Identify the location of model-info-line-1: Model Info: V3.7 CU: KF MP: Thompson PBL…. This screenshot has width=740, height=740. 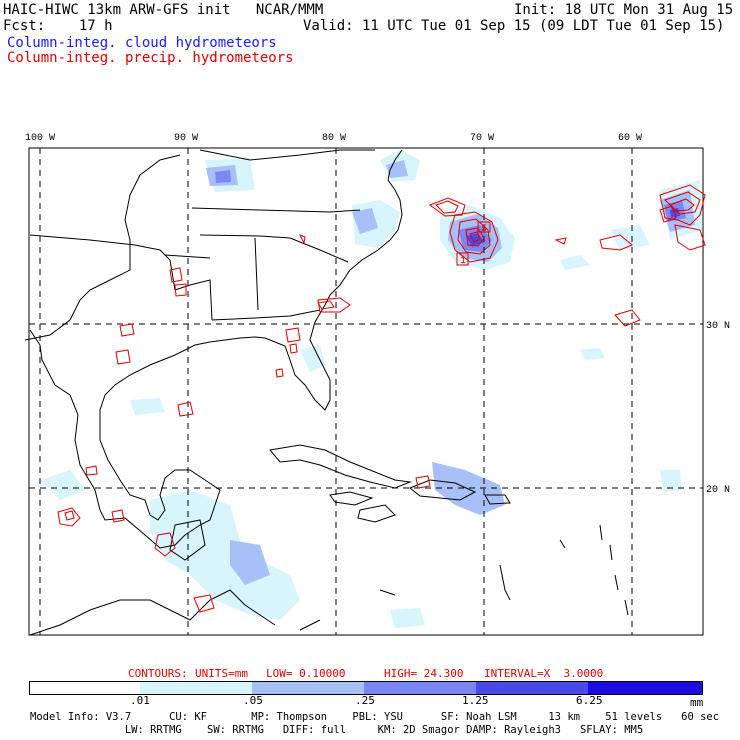
(375, 717).